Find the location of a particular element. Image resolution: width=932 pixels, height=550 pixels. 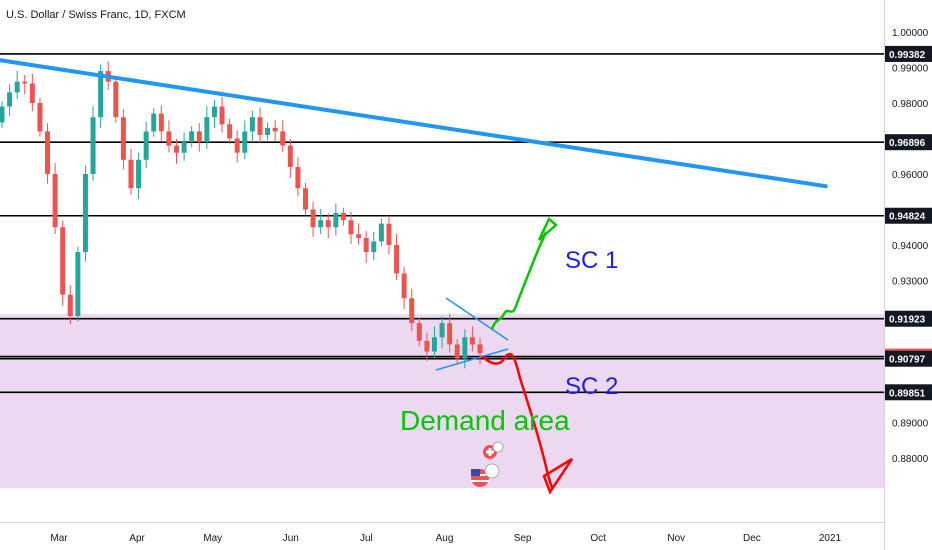

time-tick-label: Jun is located at coordinates (291, 538).